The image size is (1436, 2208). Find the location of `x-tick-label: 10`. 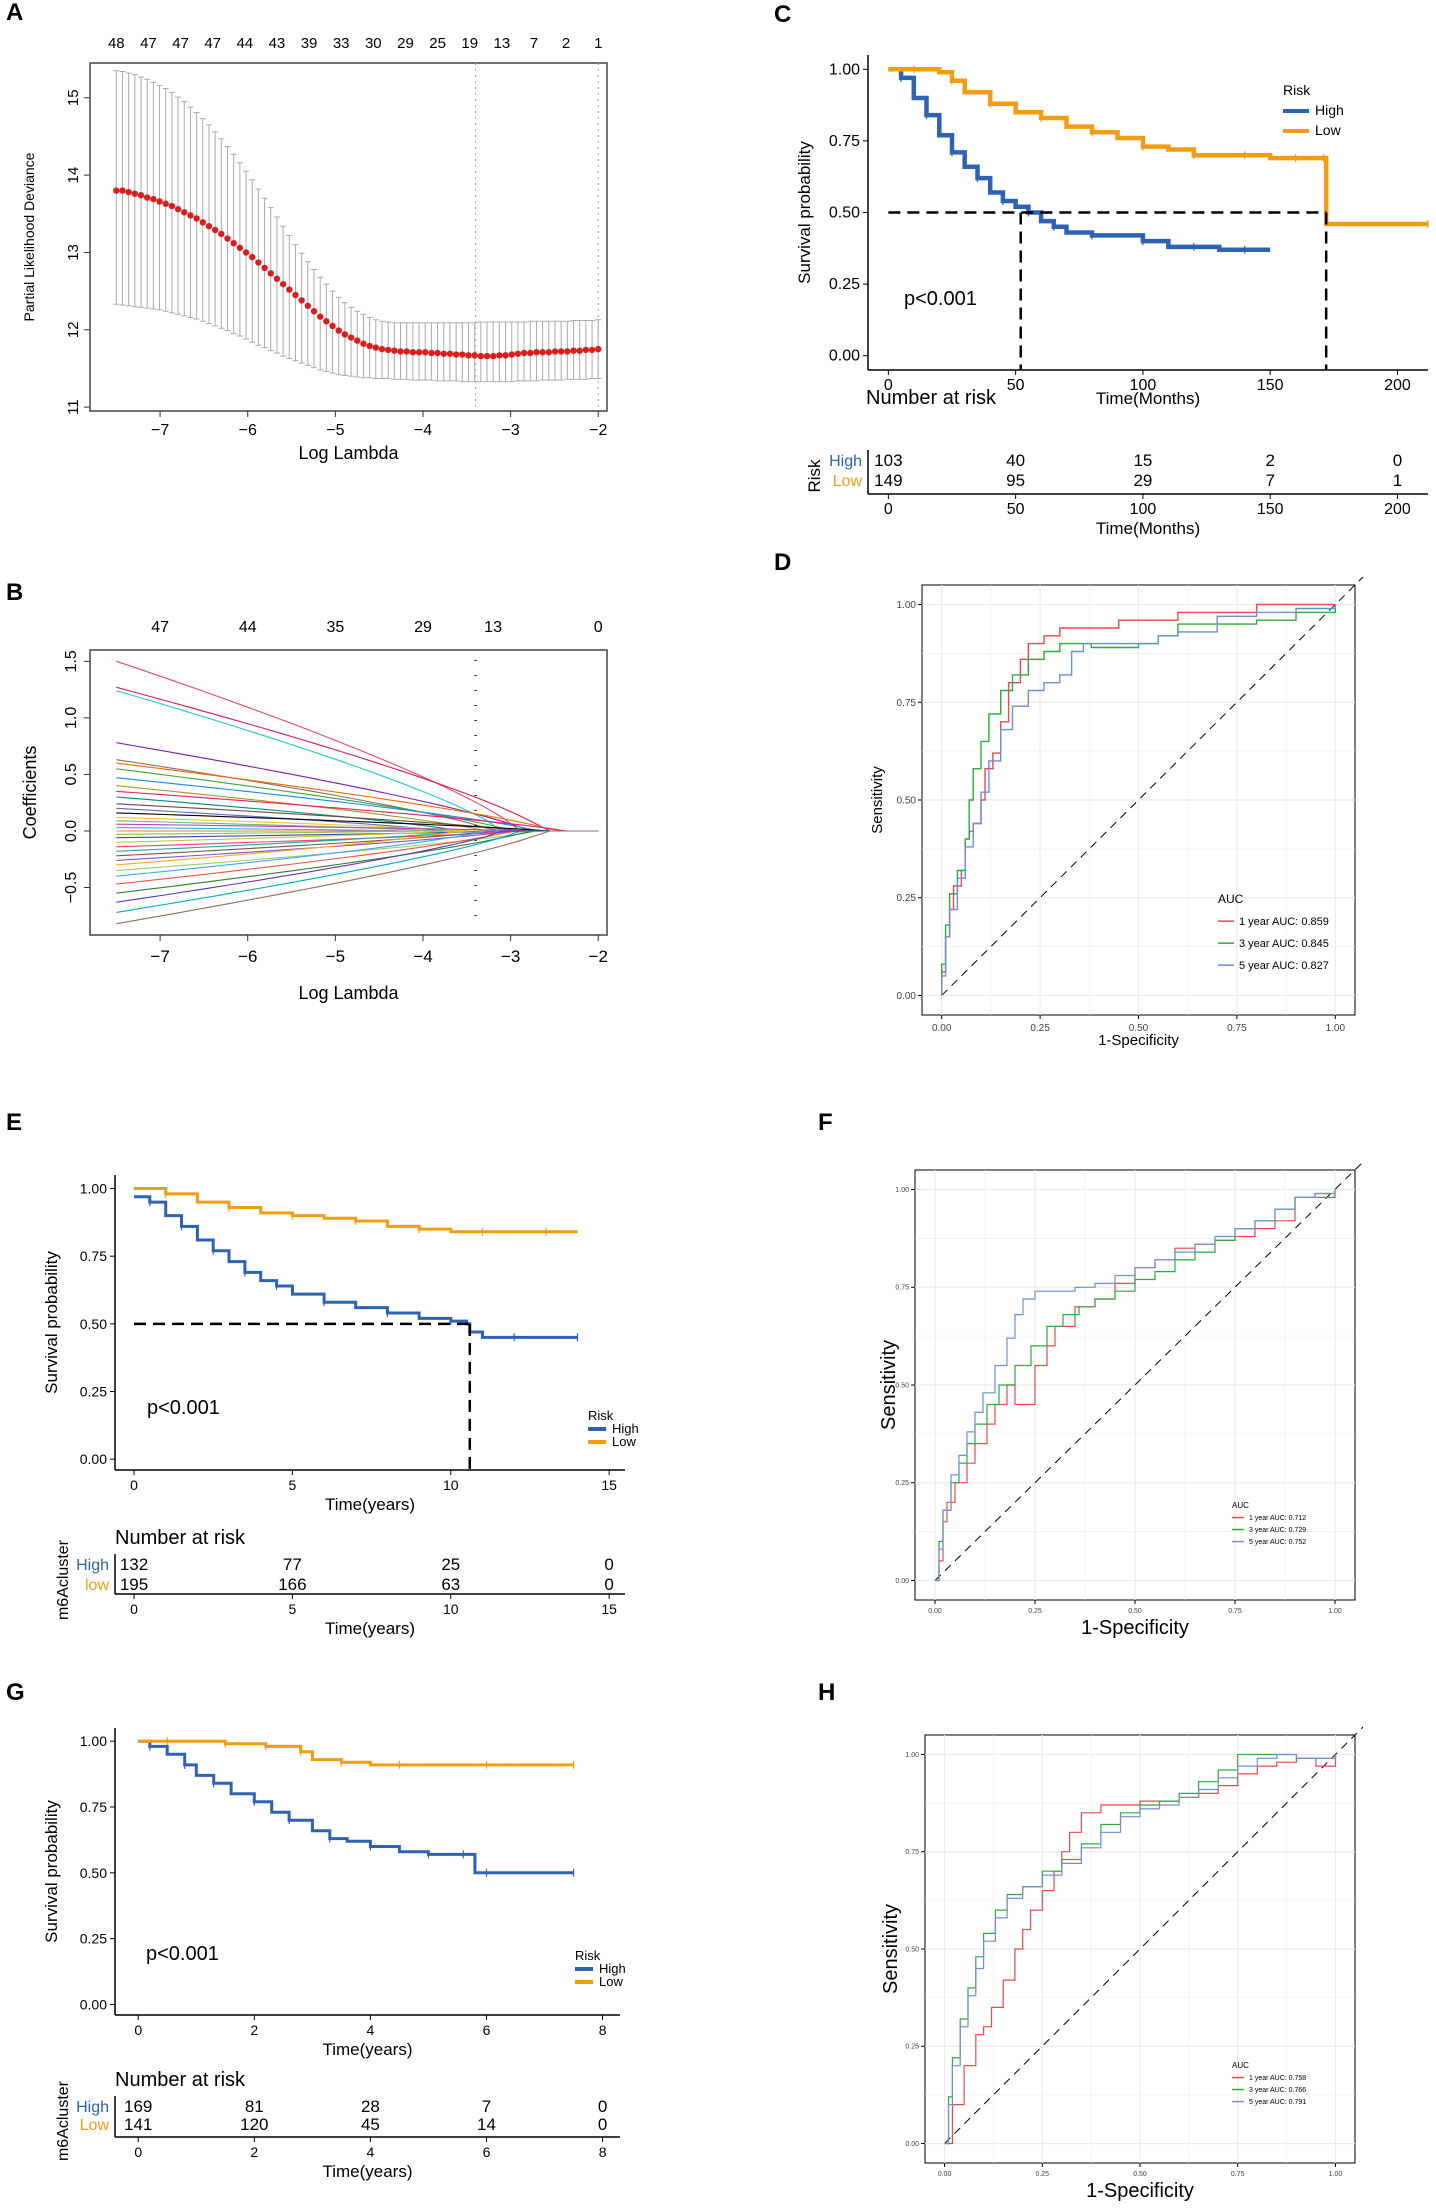

x-tick-label: 10 is located at coordinates (451, 1485).